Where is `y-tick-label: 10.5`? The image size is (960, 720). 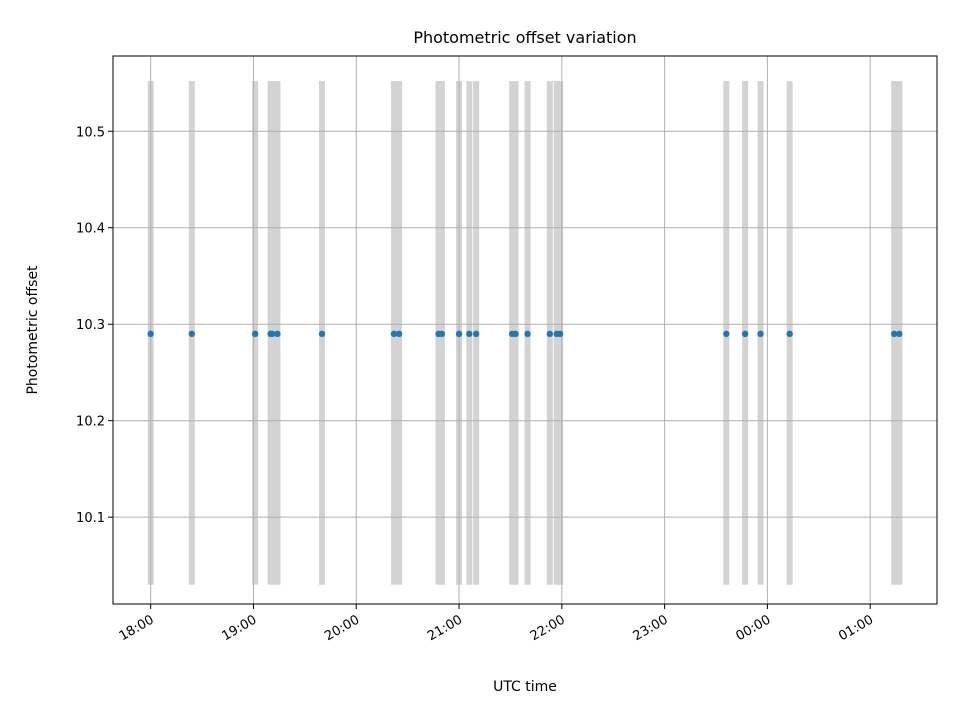
y-tick-label: 10.5 is located at coordinates (90, 132).